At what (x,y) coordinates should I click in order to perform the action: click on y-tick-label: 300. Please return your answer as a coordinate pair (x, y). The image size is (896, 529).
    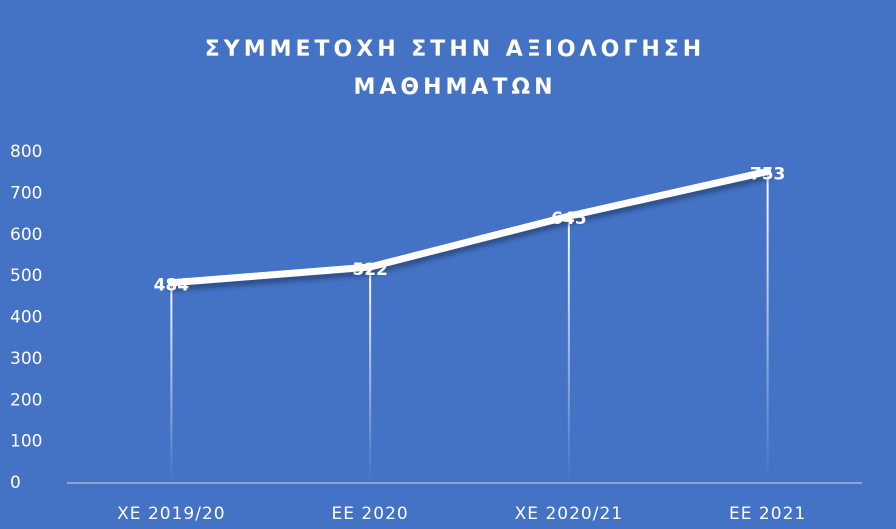
    Looking at the image, I should click on (26, 359).